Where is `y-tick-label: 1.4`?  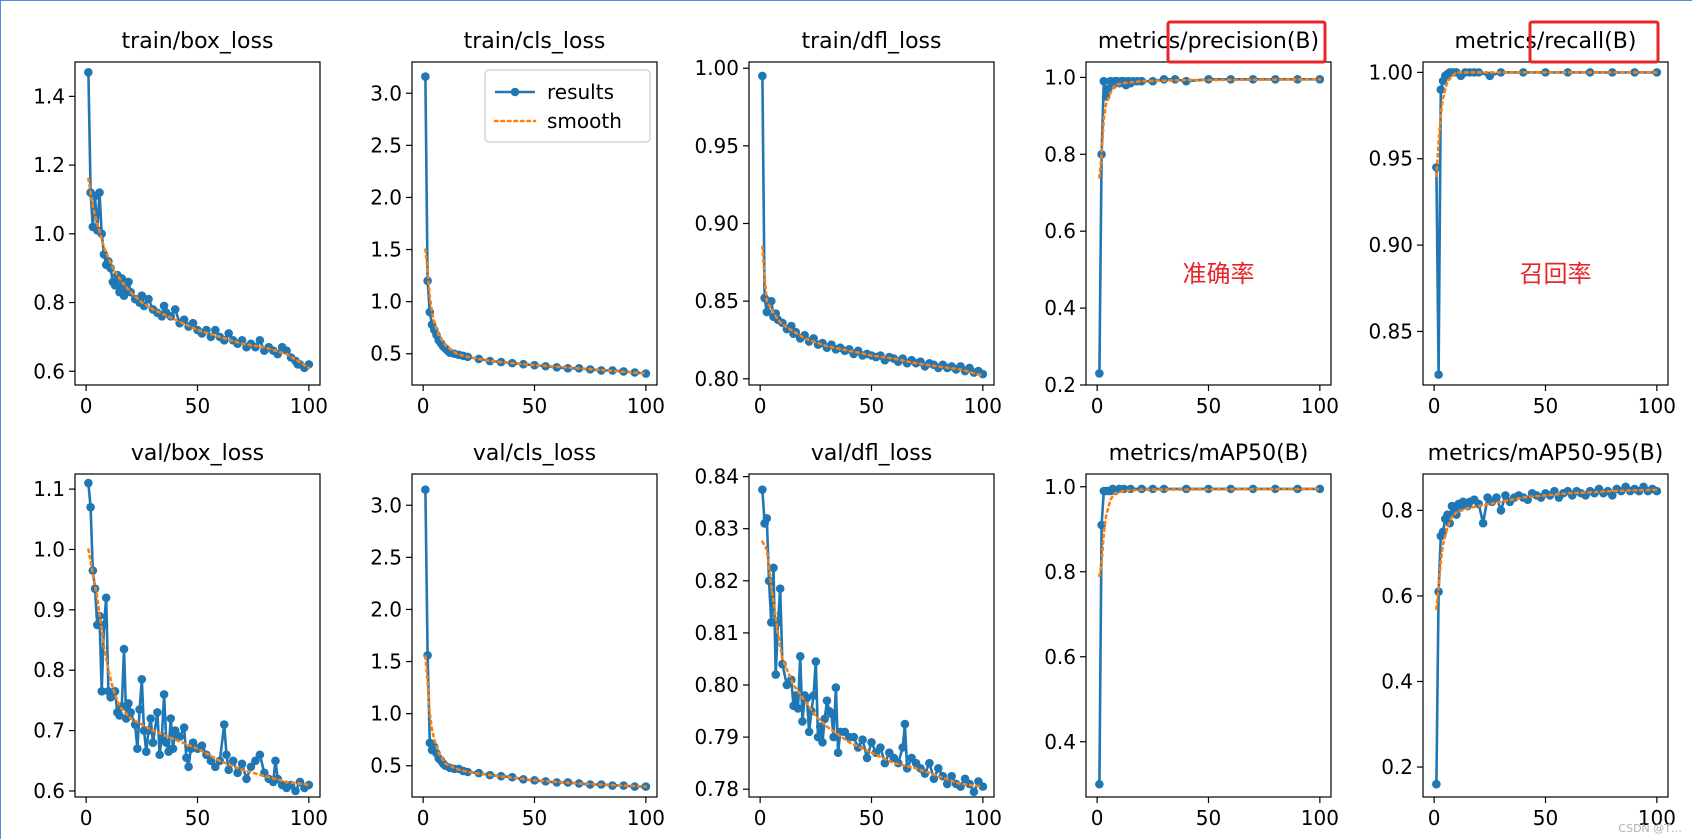 y-tick-label: 1.4 is located at coordinates (49, 96).